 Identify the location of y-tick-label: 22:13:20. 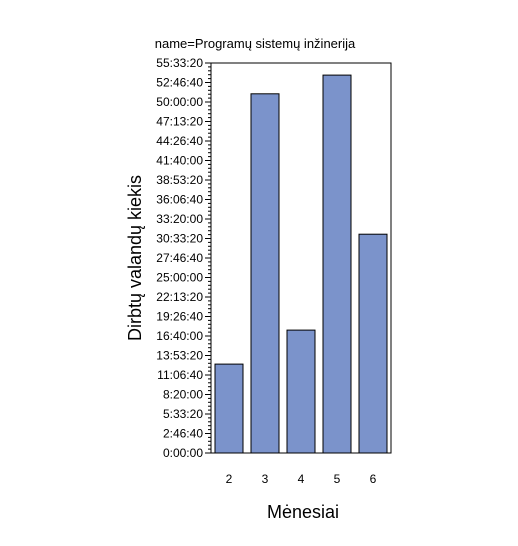
(179, 297).